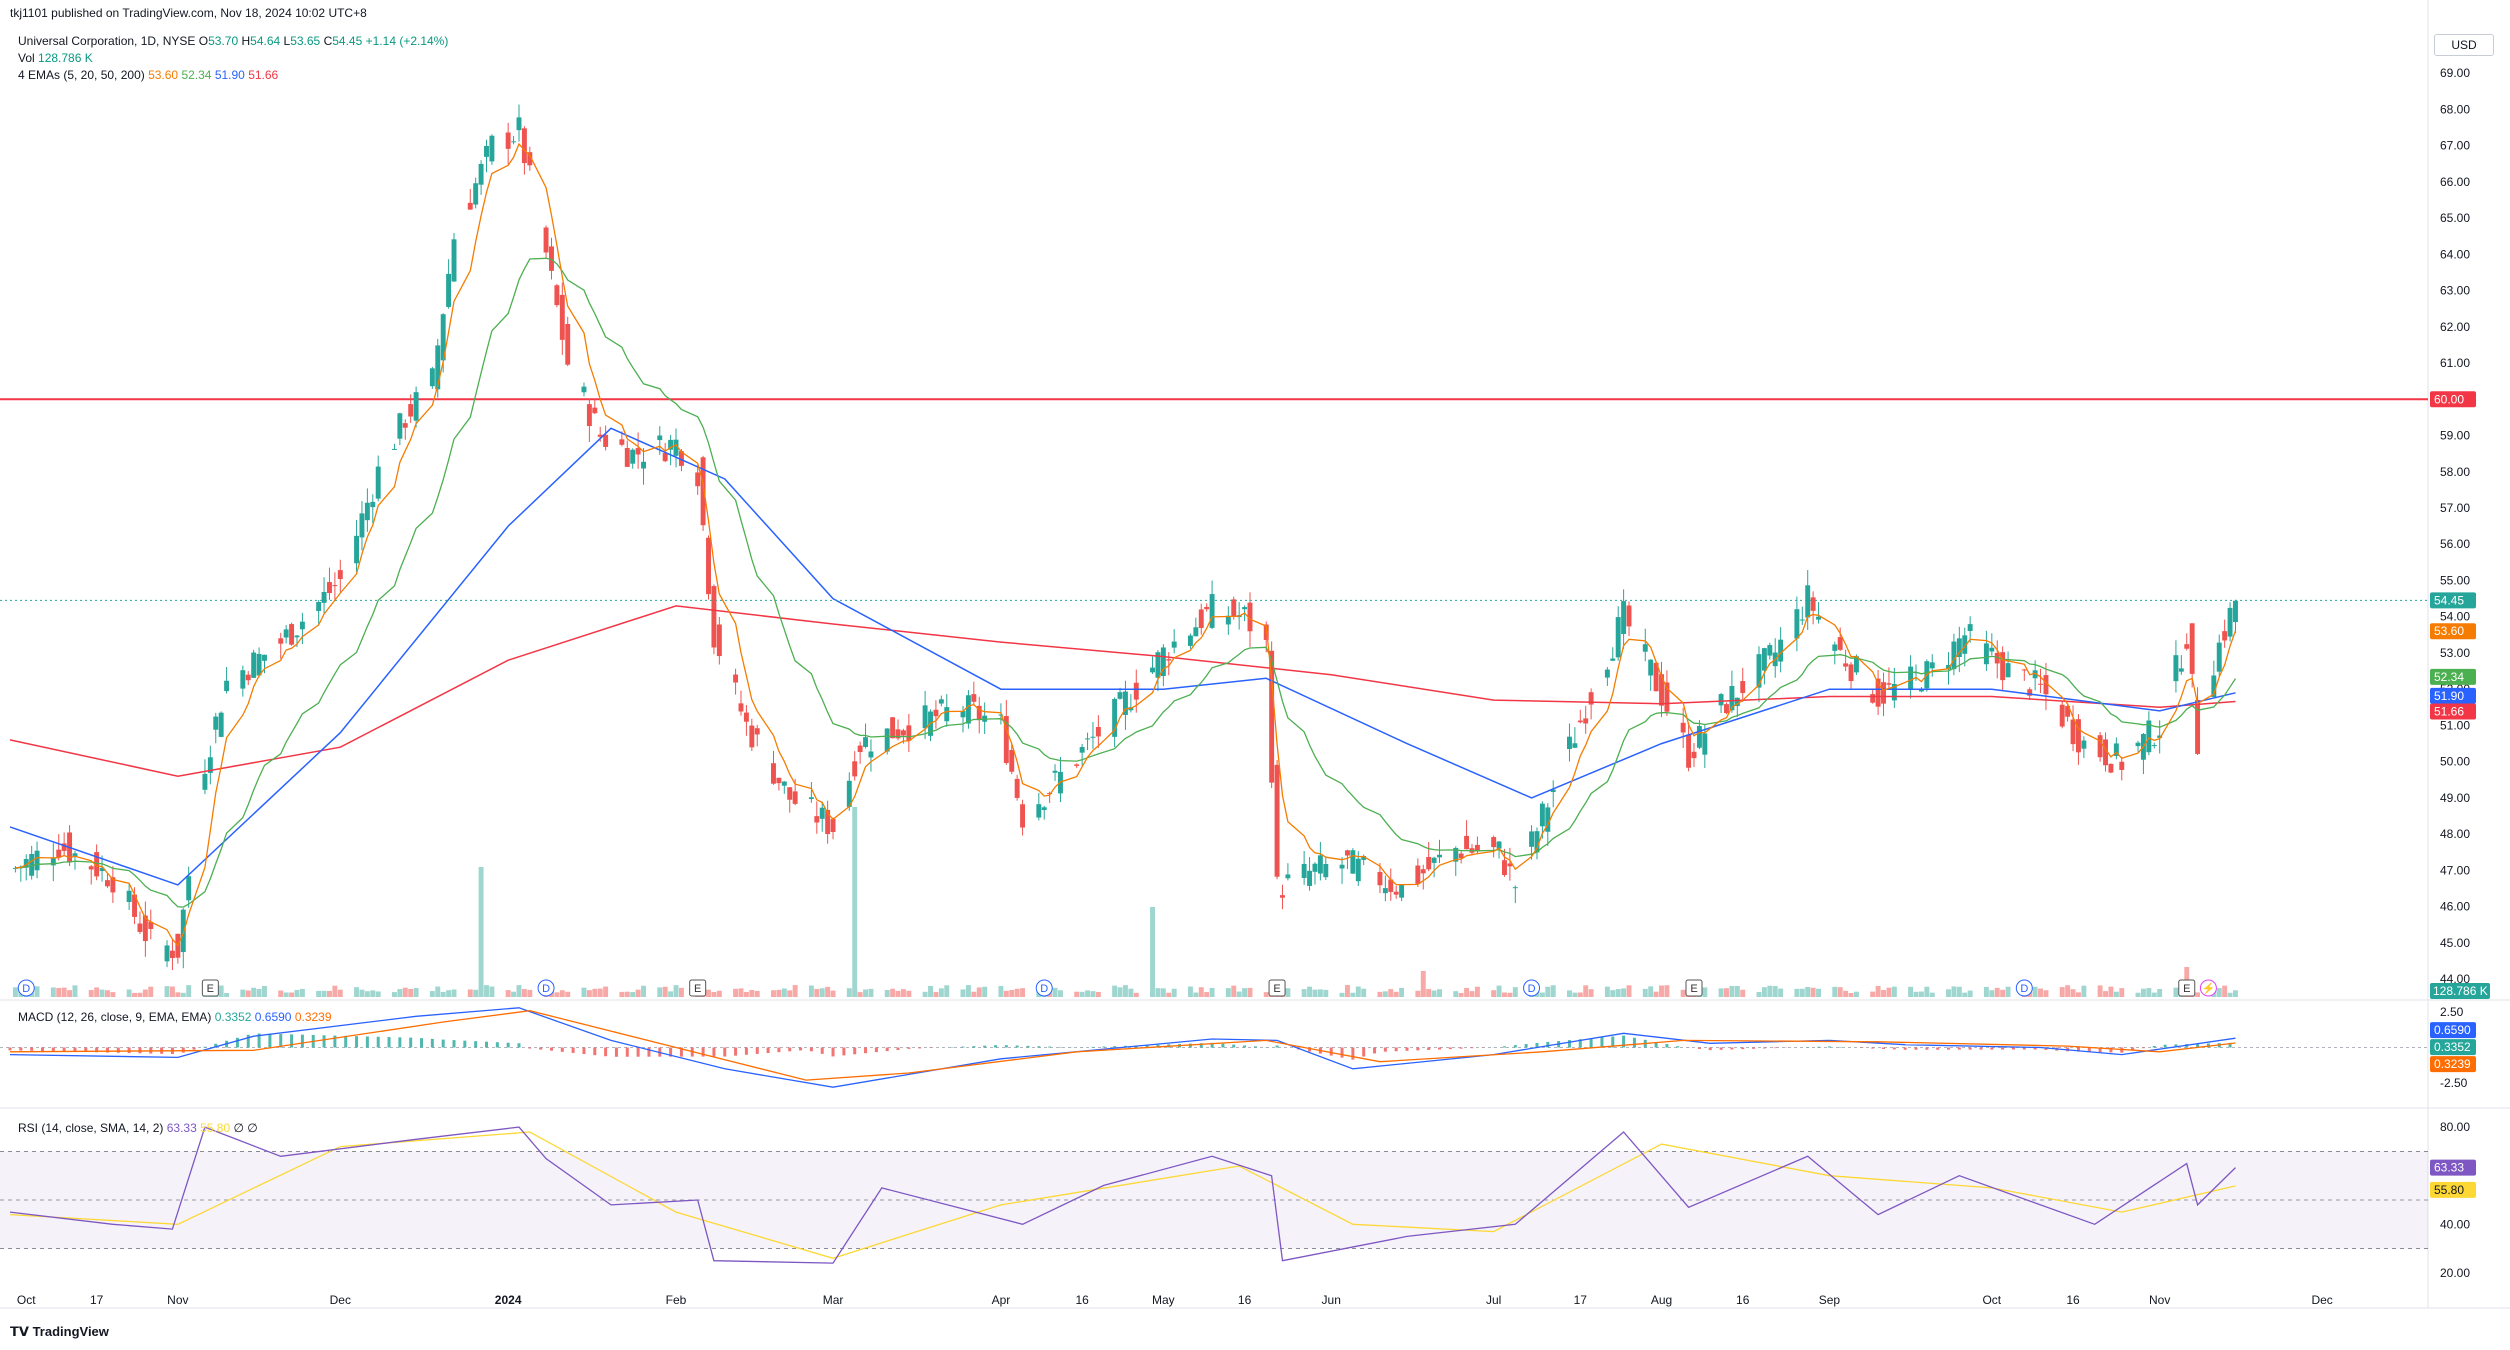 The width and height of the screenshot is (2510, 1350). I want to click on time-tick-label: 17, so click(1581, 1300).